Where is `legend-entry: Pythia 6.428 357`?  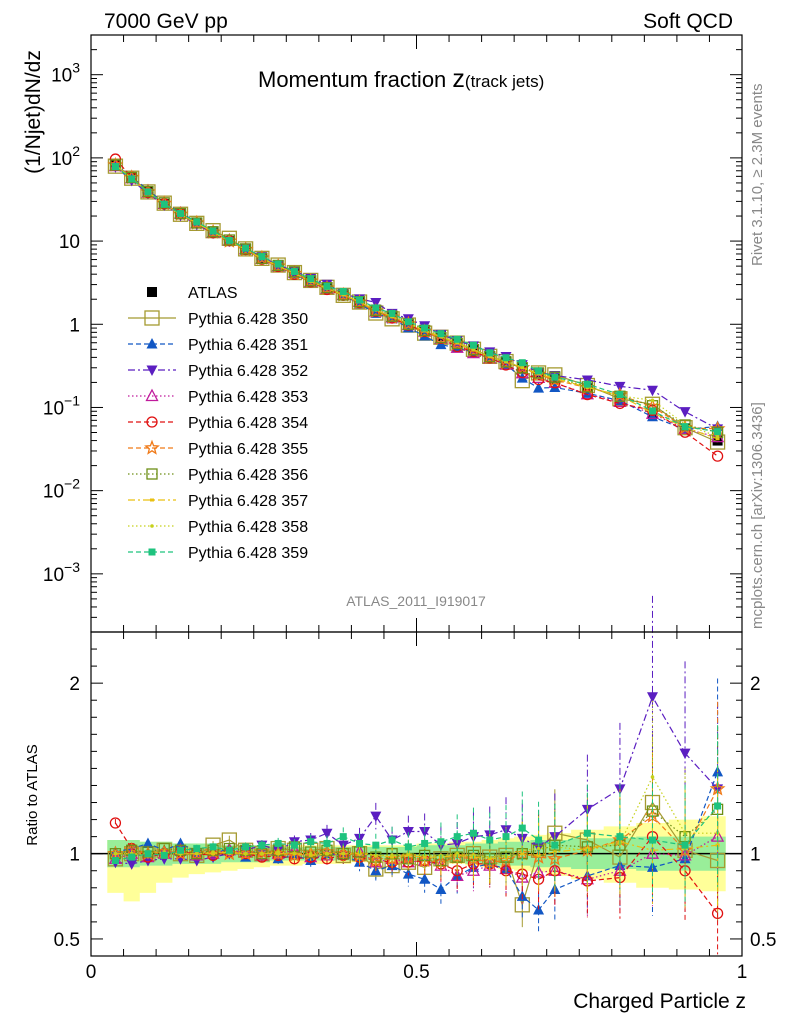
legend-entry: Pythia 6.428 357 is located at coordinates (218, 501).